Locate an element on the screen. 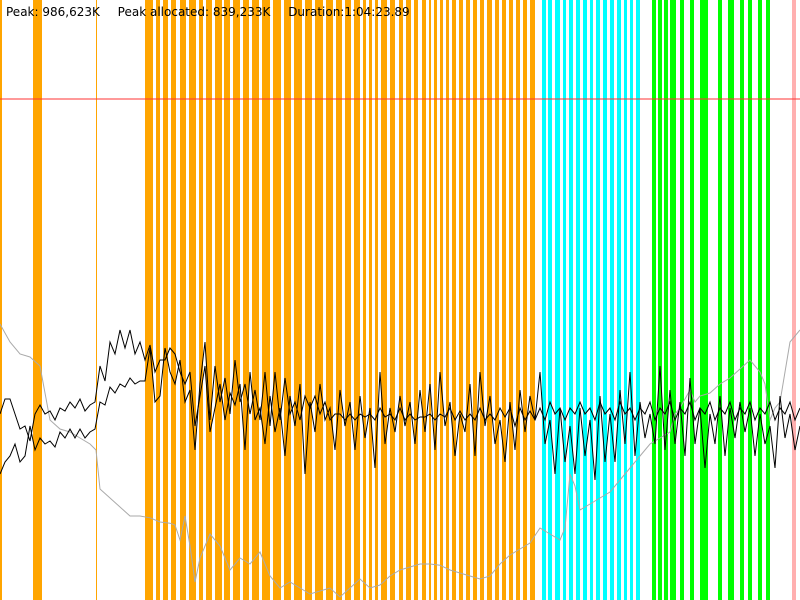 This screenshot has width=800, height=600. peak-allocated-label: Peak allocated: 839,233K is located at coordinates (194, 12).